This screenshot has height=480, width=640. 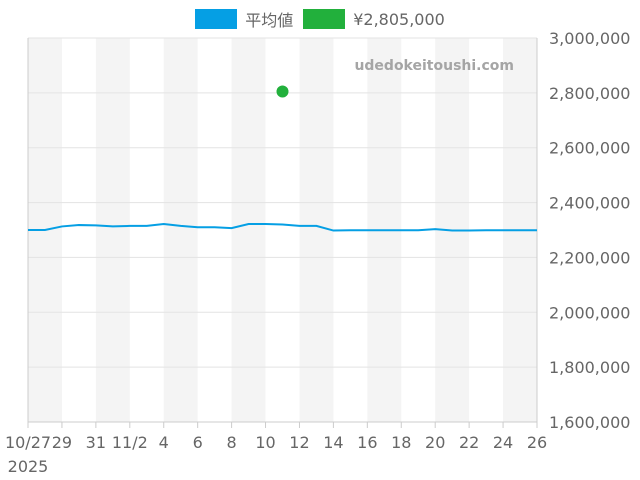 What do you see at coordinates (232, 442) in the screenshot?
I see `x-tick-label: 8` at bounding box center [232, 442].